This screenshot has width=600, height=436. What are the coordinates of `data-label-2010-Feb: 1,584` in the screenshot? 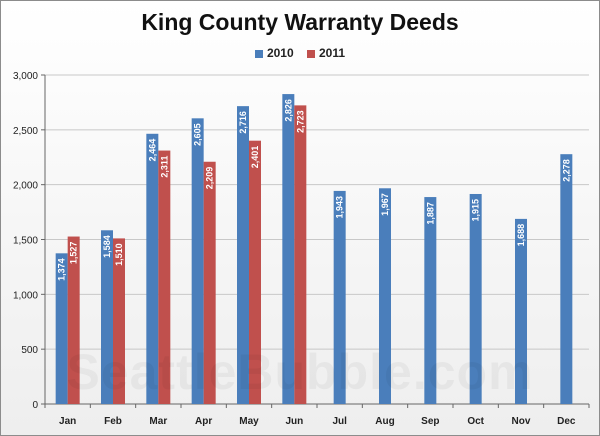 It's located at (107, 246).